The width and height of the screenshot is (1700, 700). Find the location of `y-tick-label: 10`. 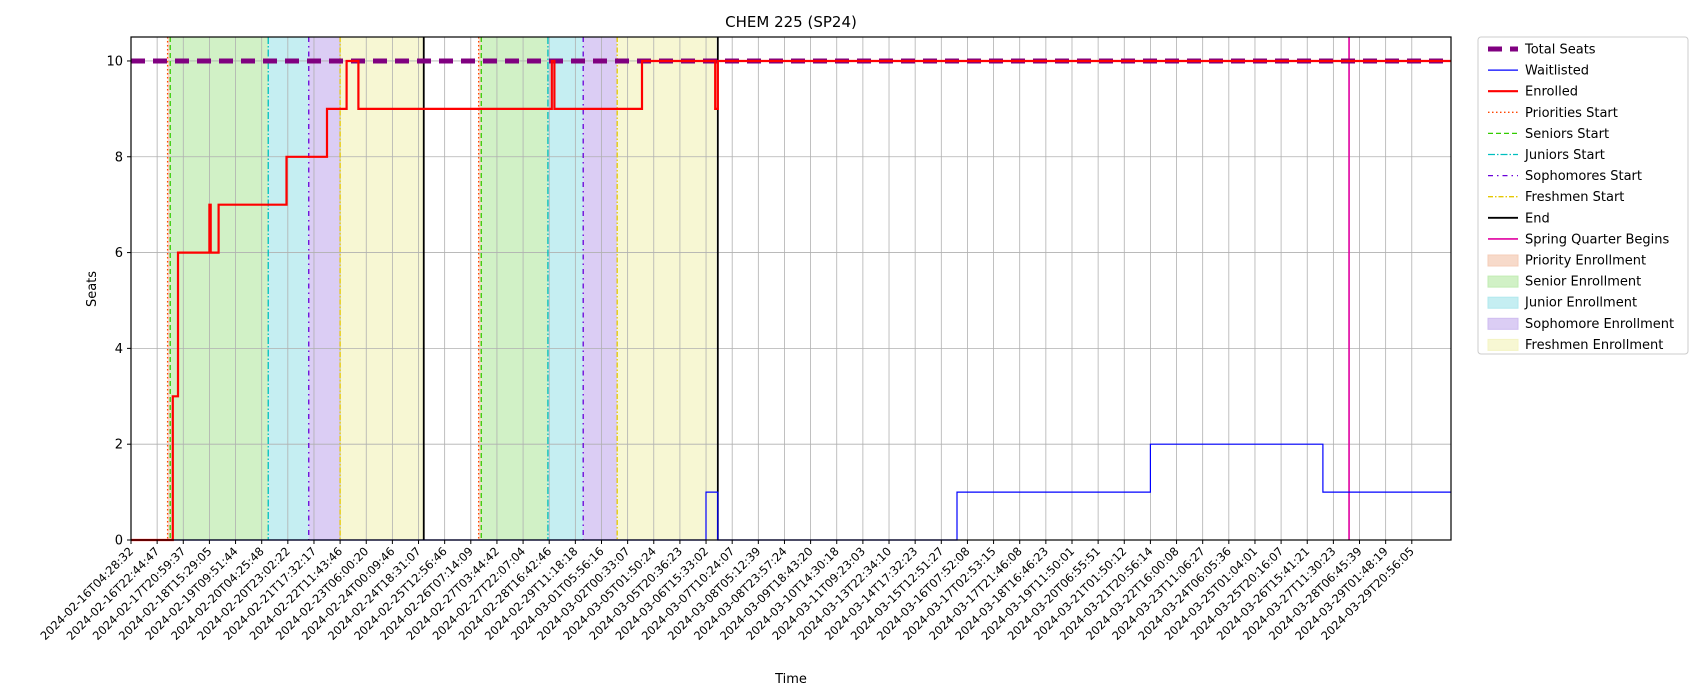

y-tick-label: 10 is located at coordinates (114, 61).